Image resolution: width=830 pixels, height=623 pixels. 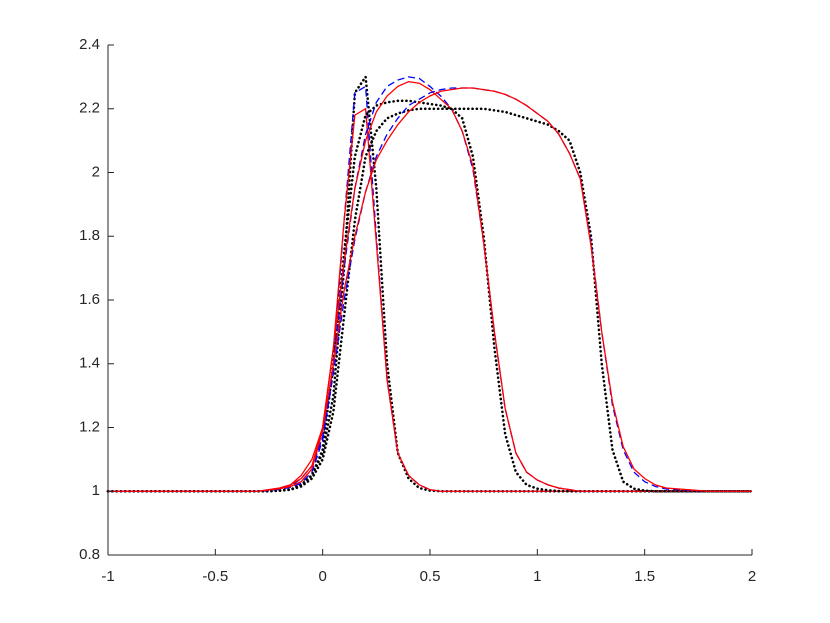 I want to click on x-tick-label: -0.5, so click(x=215, y=576).